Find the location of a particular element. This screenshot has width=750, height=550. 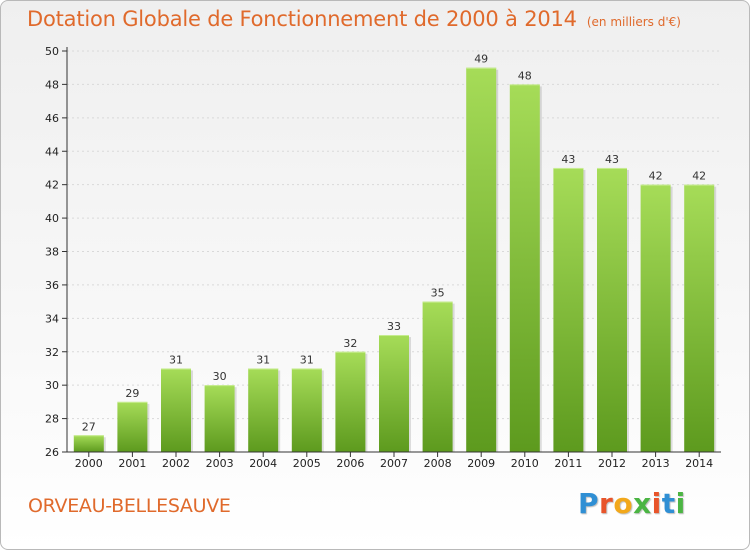

logo-letter: P is located at coordinates (589, 503).